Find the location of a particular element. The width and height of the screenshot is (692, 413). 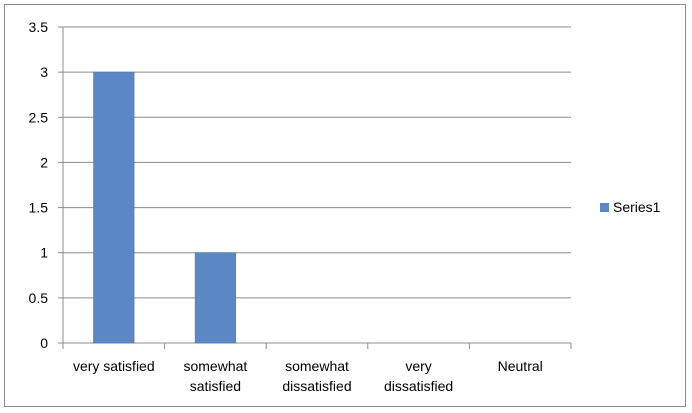

y-tick-label: 1.5 is located at coordinates (39, 208).